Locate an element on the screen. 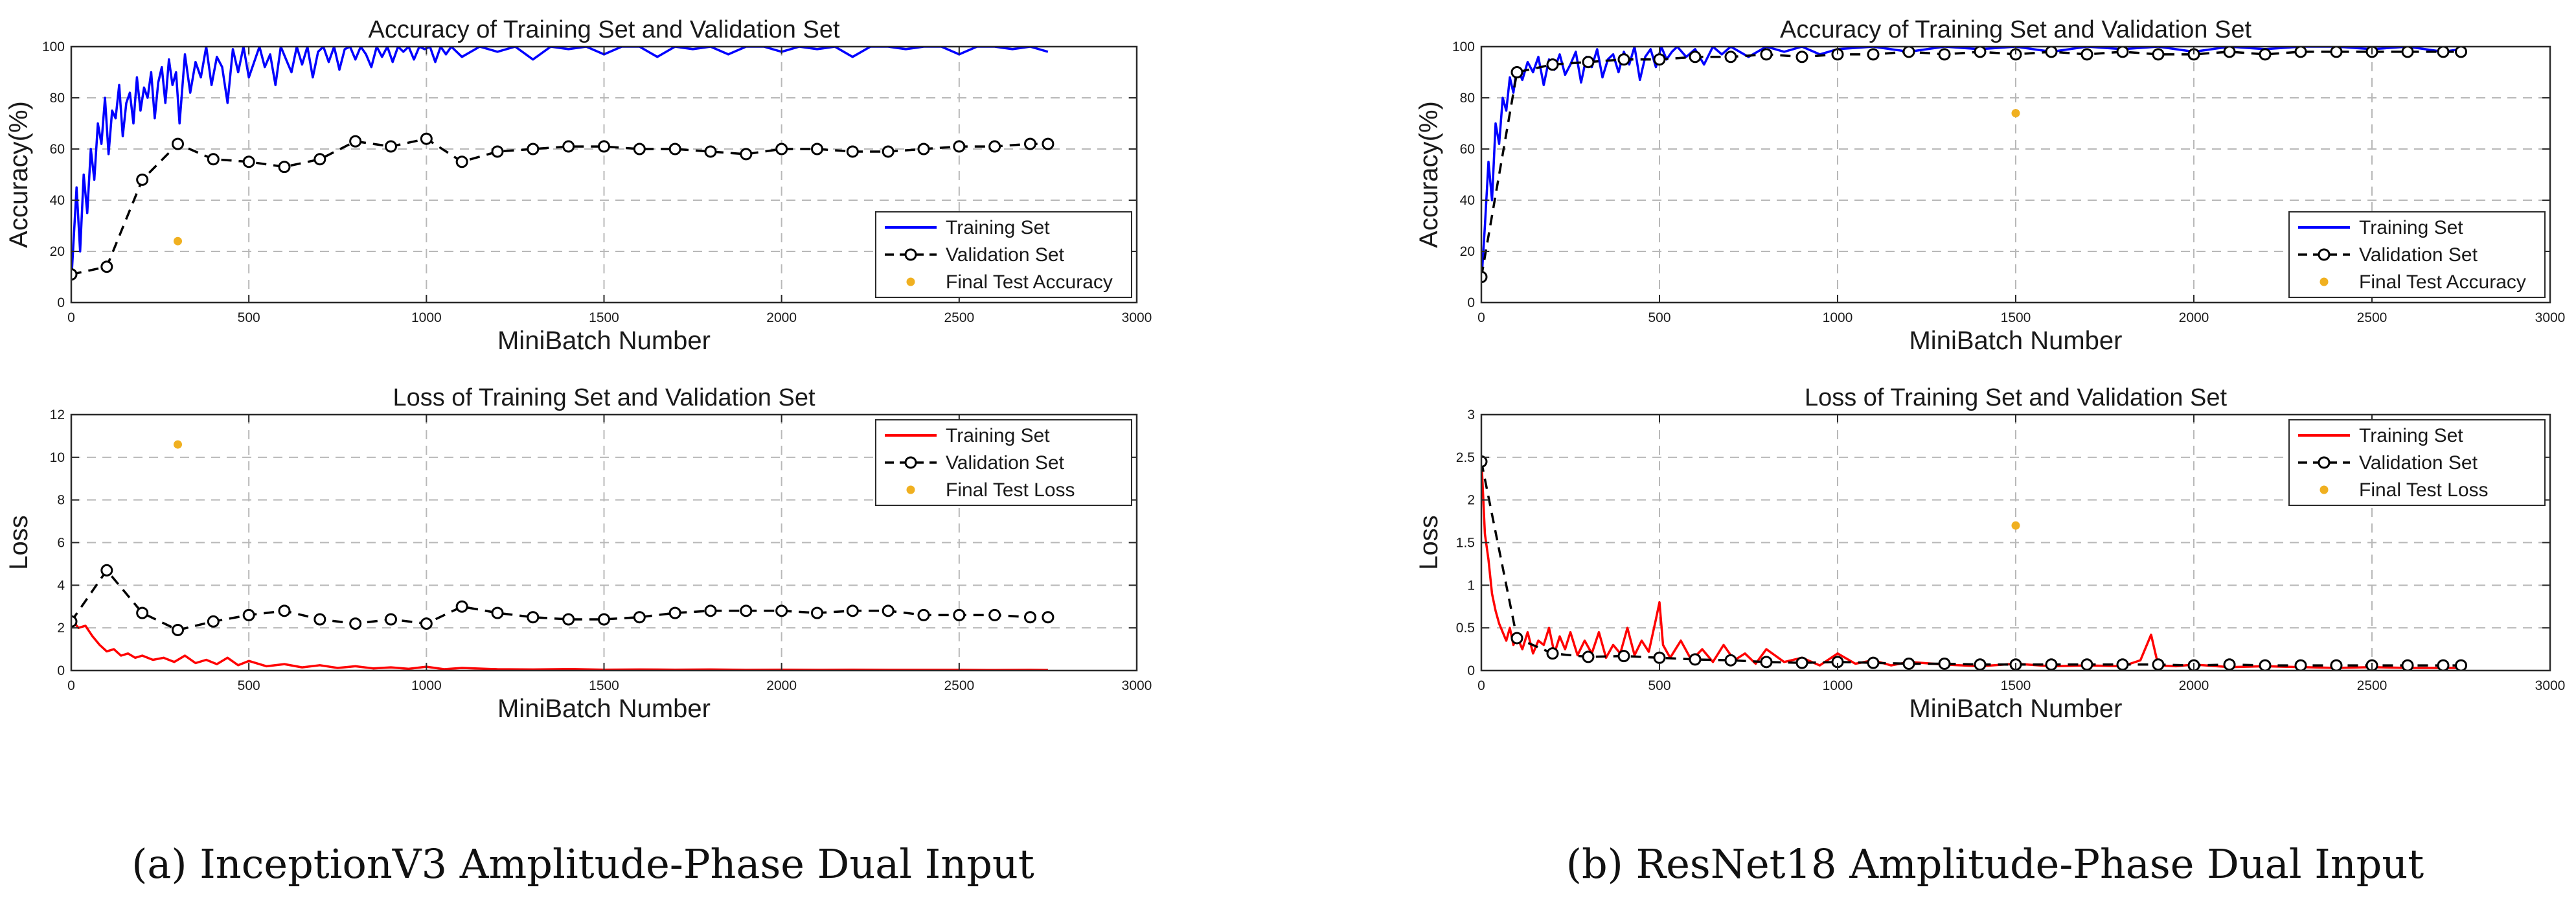  y-tick-label: 2.5 is located at coordinates (1466, 458).